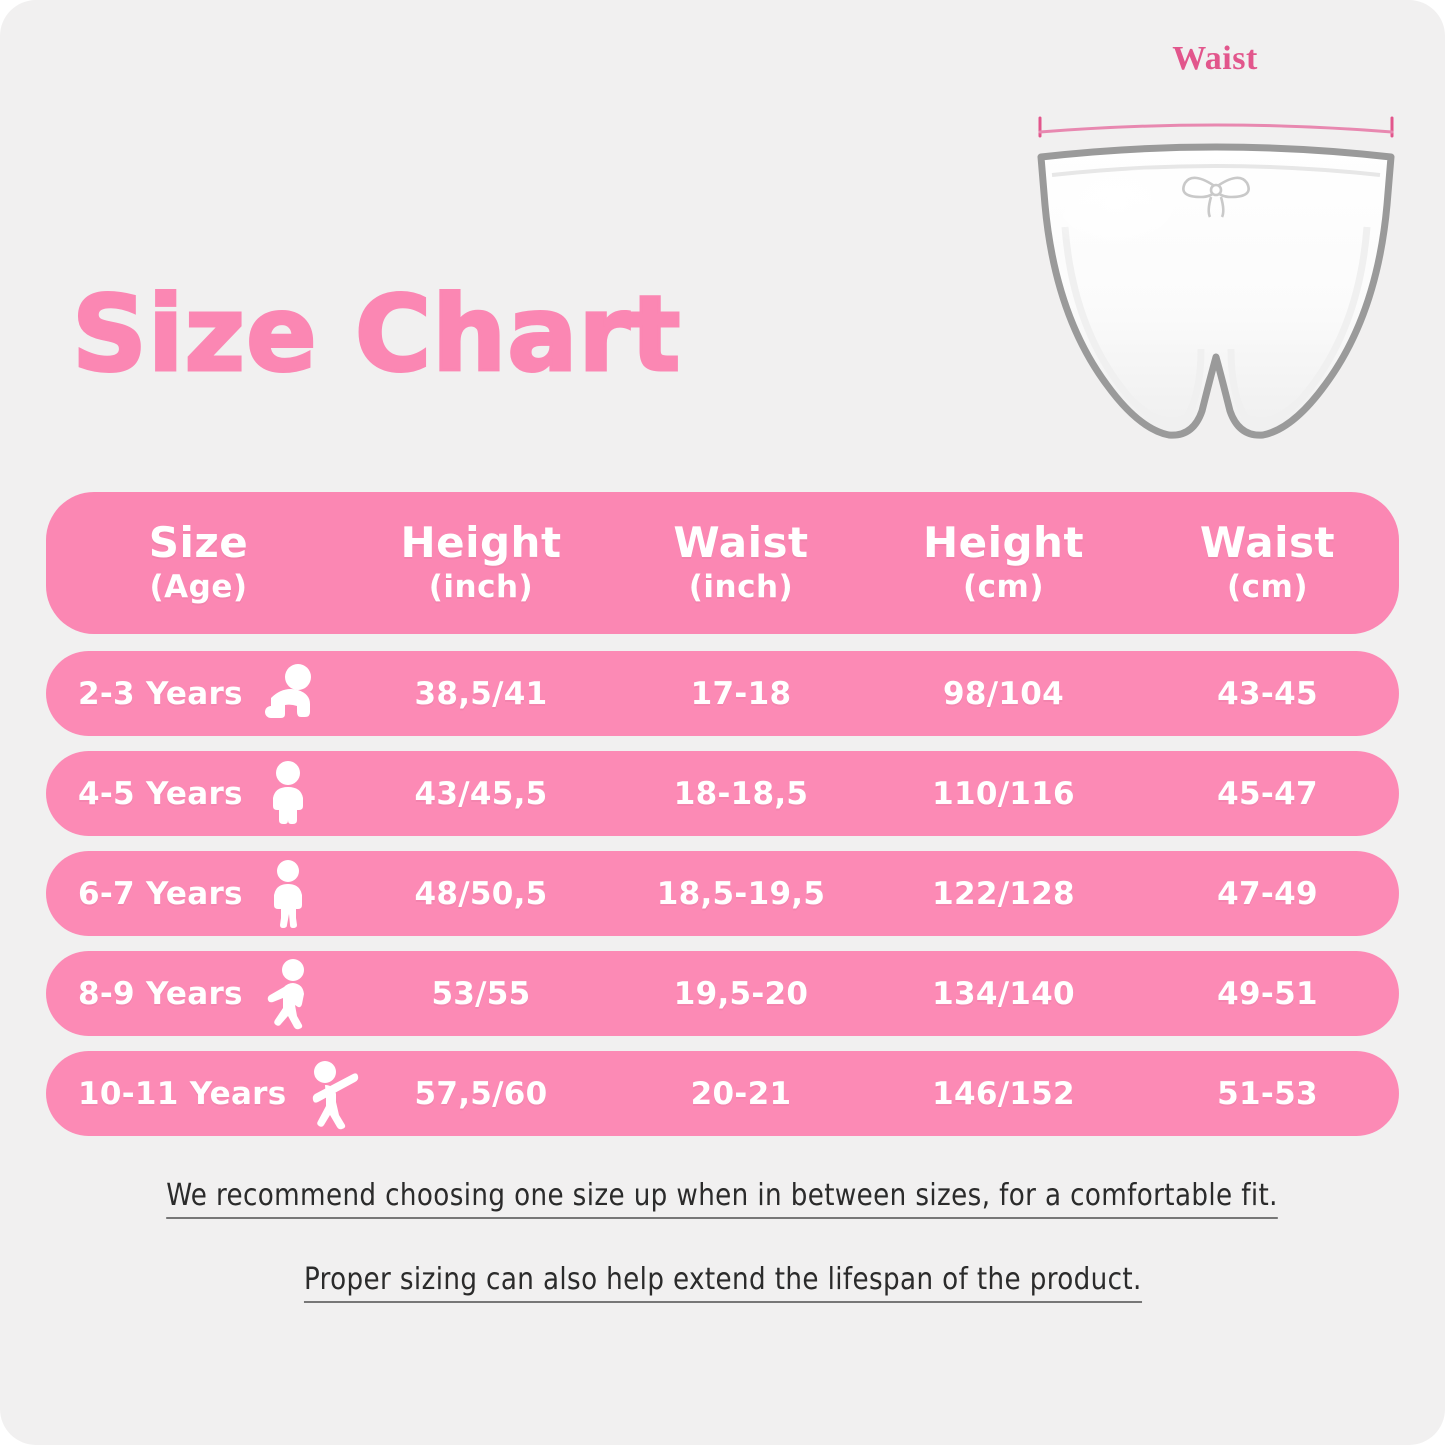 The image size is (1445, 1445). I want to click on header-size: Size (Age), so click(198, 563).